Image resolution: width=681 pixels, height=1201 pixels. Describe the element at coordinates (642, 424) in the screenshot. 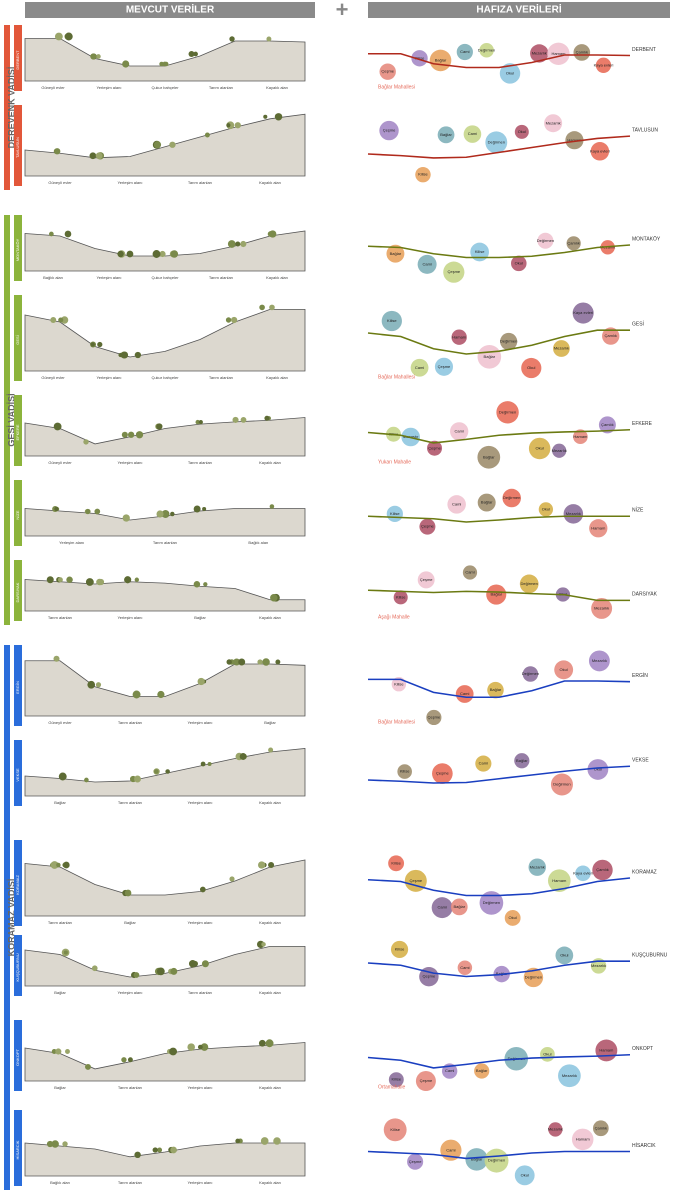

I see `village-name: EFKERE` at that location.